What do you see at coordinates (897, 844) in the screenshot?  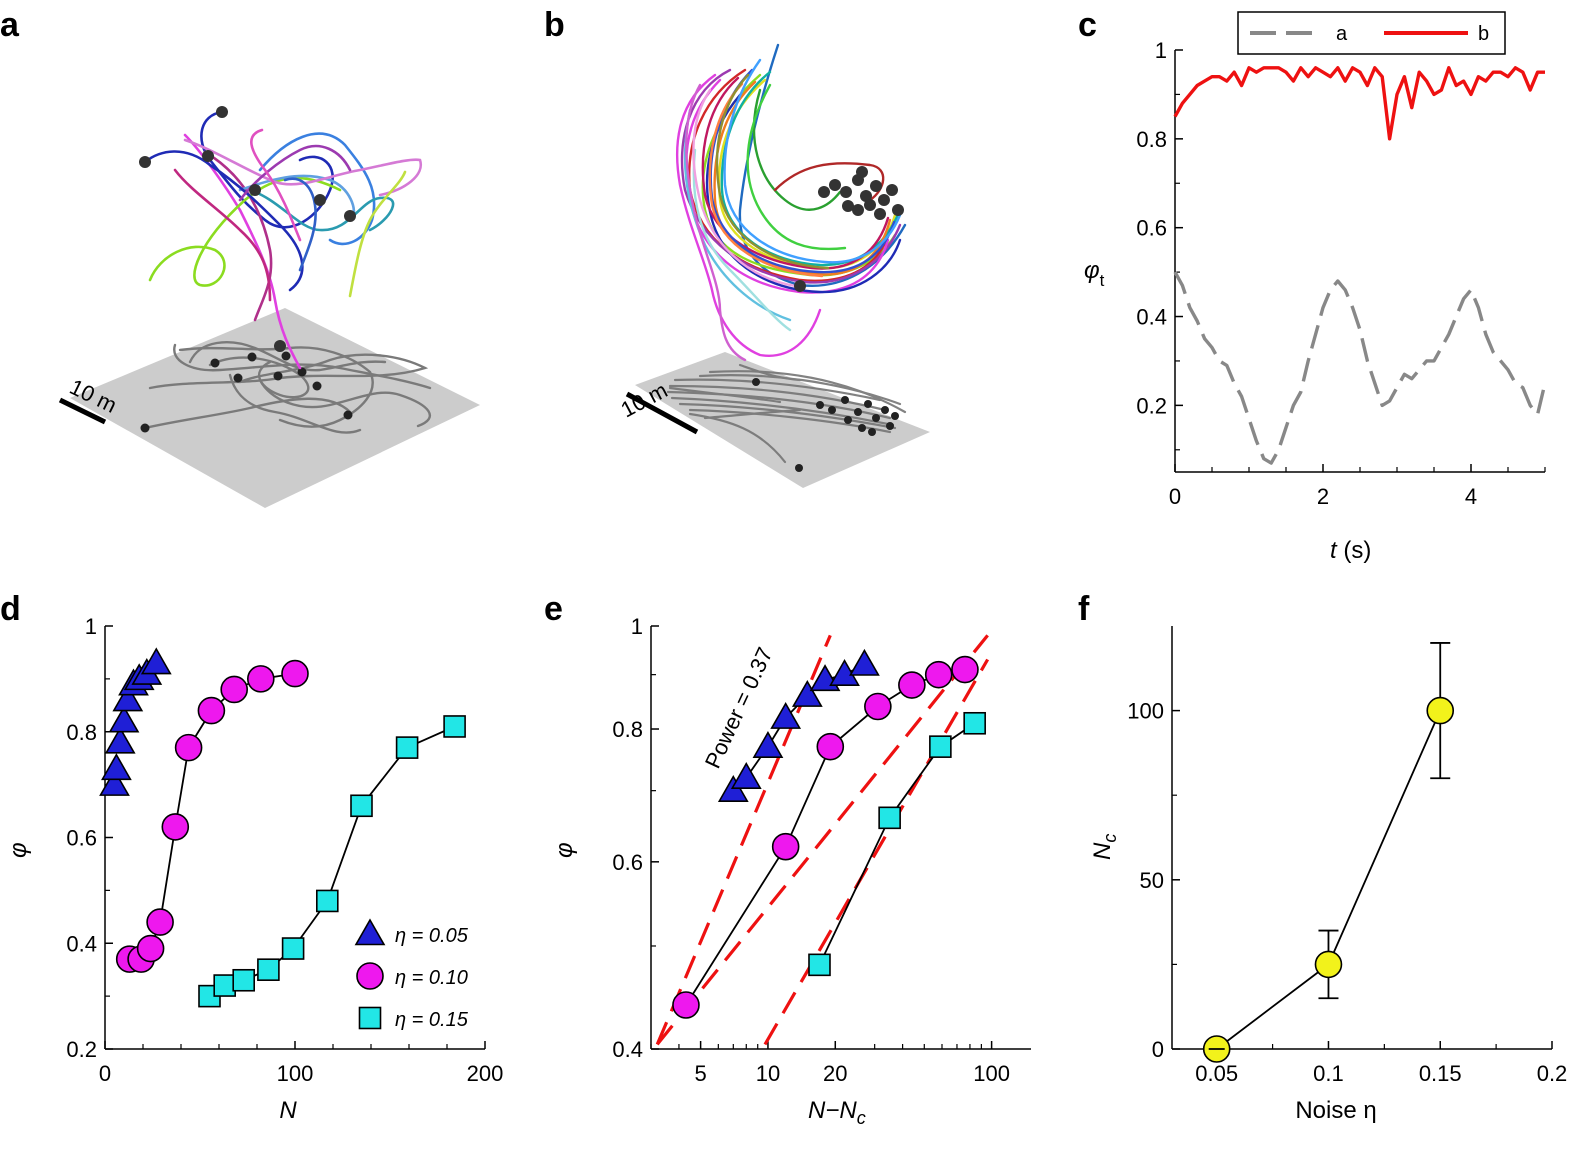 I see `panel-e-series-2-line` at bounding box center [897, 844].